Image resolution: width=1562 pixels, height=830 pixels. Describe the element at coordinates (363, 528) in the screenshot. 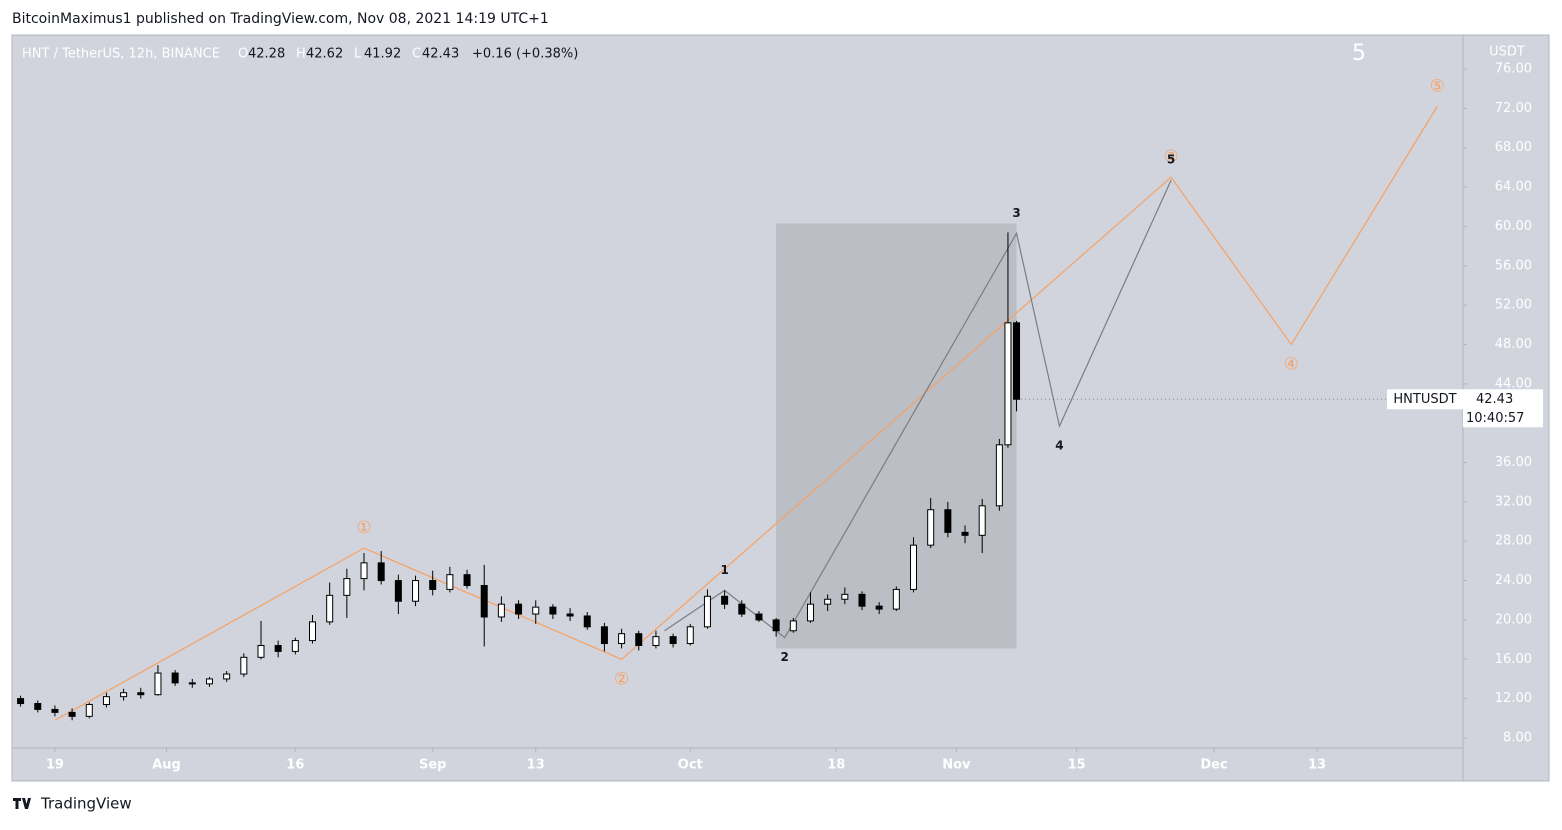

I see `wave-label: ①` at that location.